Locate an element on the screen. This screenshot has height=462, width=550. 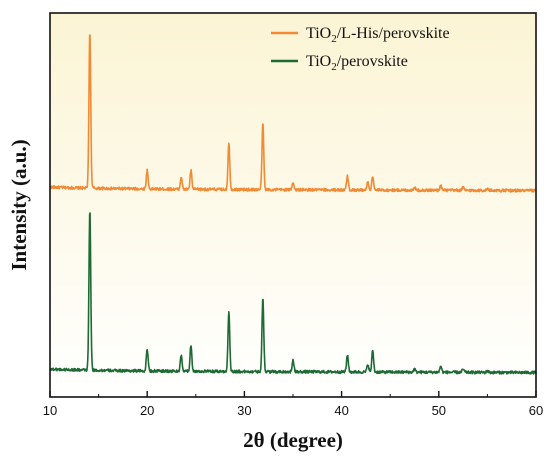
x-tick-label: 50 is located at coordinates (439, 410).